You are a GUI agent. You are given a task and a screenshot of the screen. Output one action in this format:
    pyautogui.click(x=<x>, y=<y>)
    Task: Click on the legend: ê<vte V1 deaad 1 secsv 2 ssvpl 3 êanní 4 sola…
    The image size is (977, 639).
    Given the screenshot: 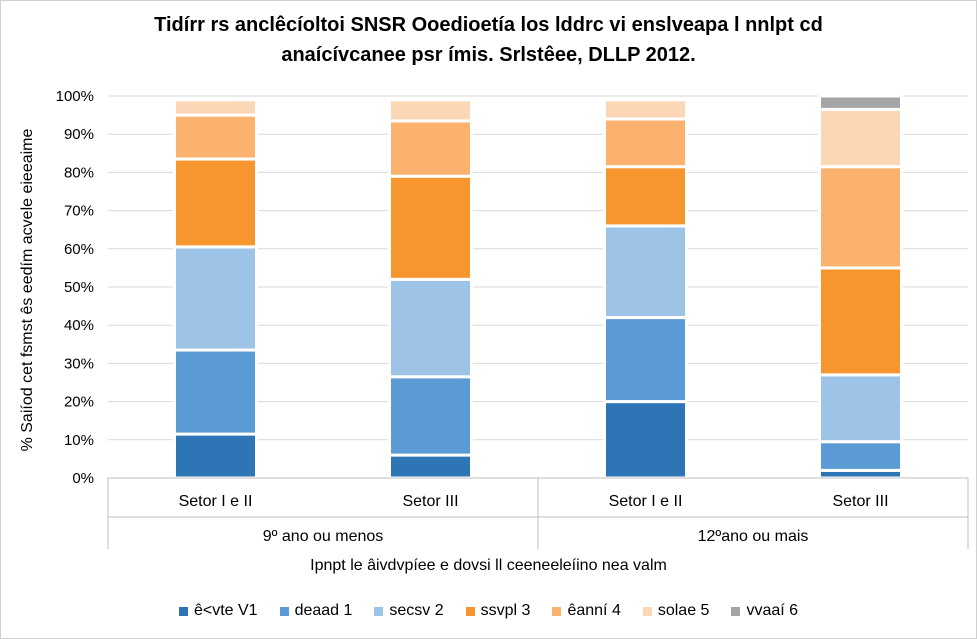 What is the action you would take?
    pyautogui.click(x=488, y=611)
    